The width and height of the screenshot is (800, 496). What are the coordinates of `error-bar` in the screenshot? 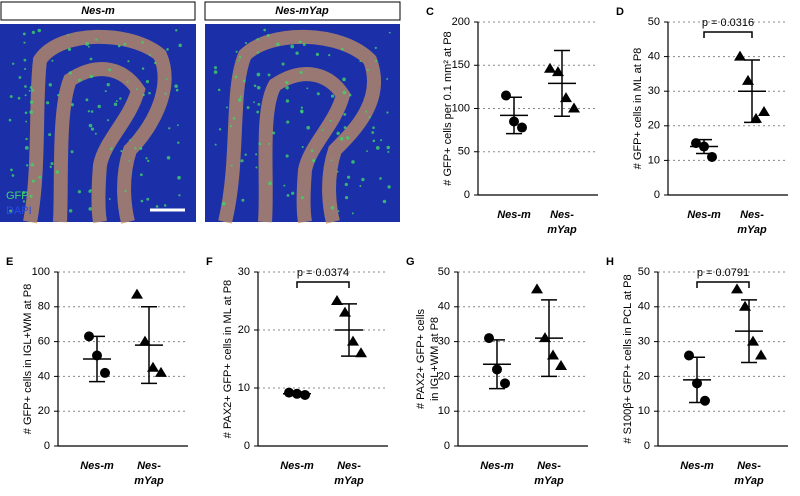 It's located at (97, 359).